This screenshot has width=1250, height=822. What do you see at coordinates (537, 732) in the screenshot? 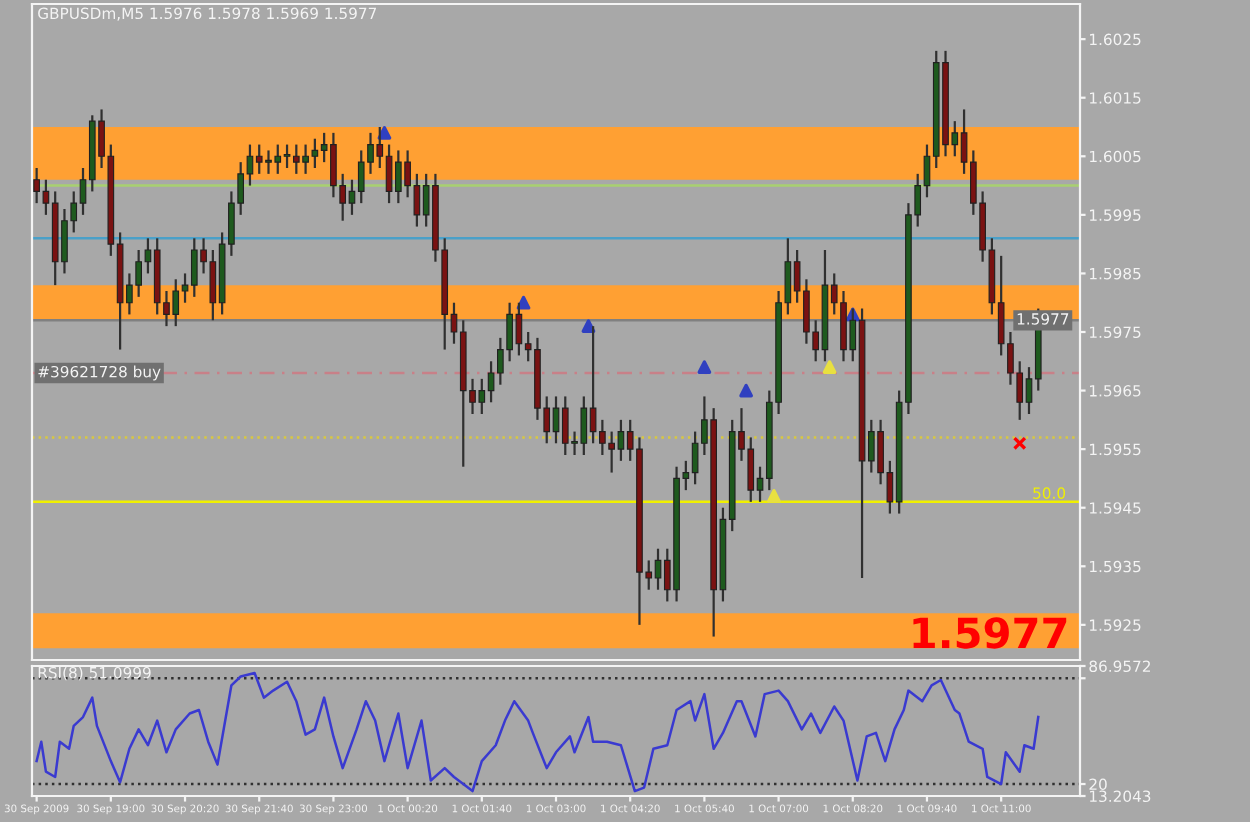
I see `line-series` at bounding box center [537, 732].